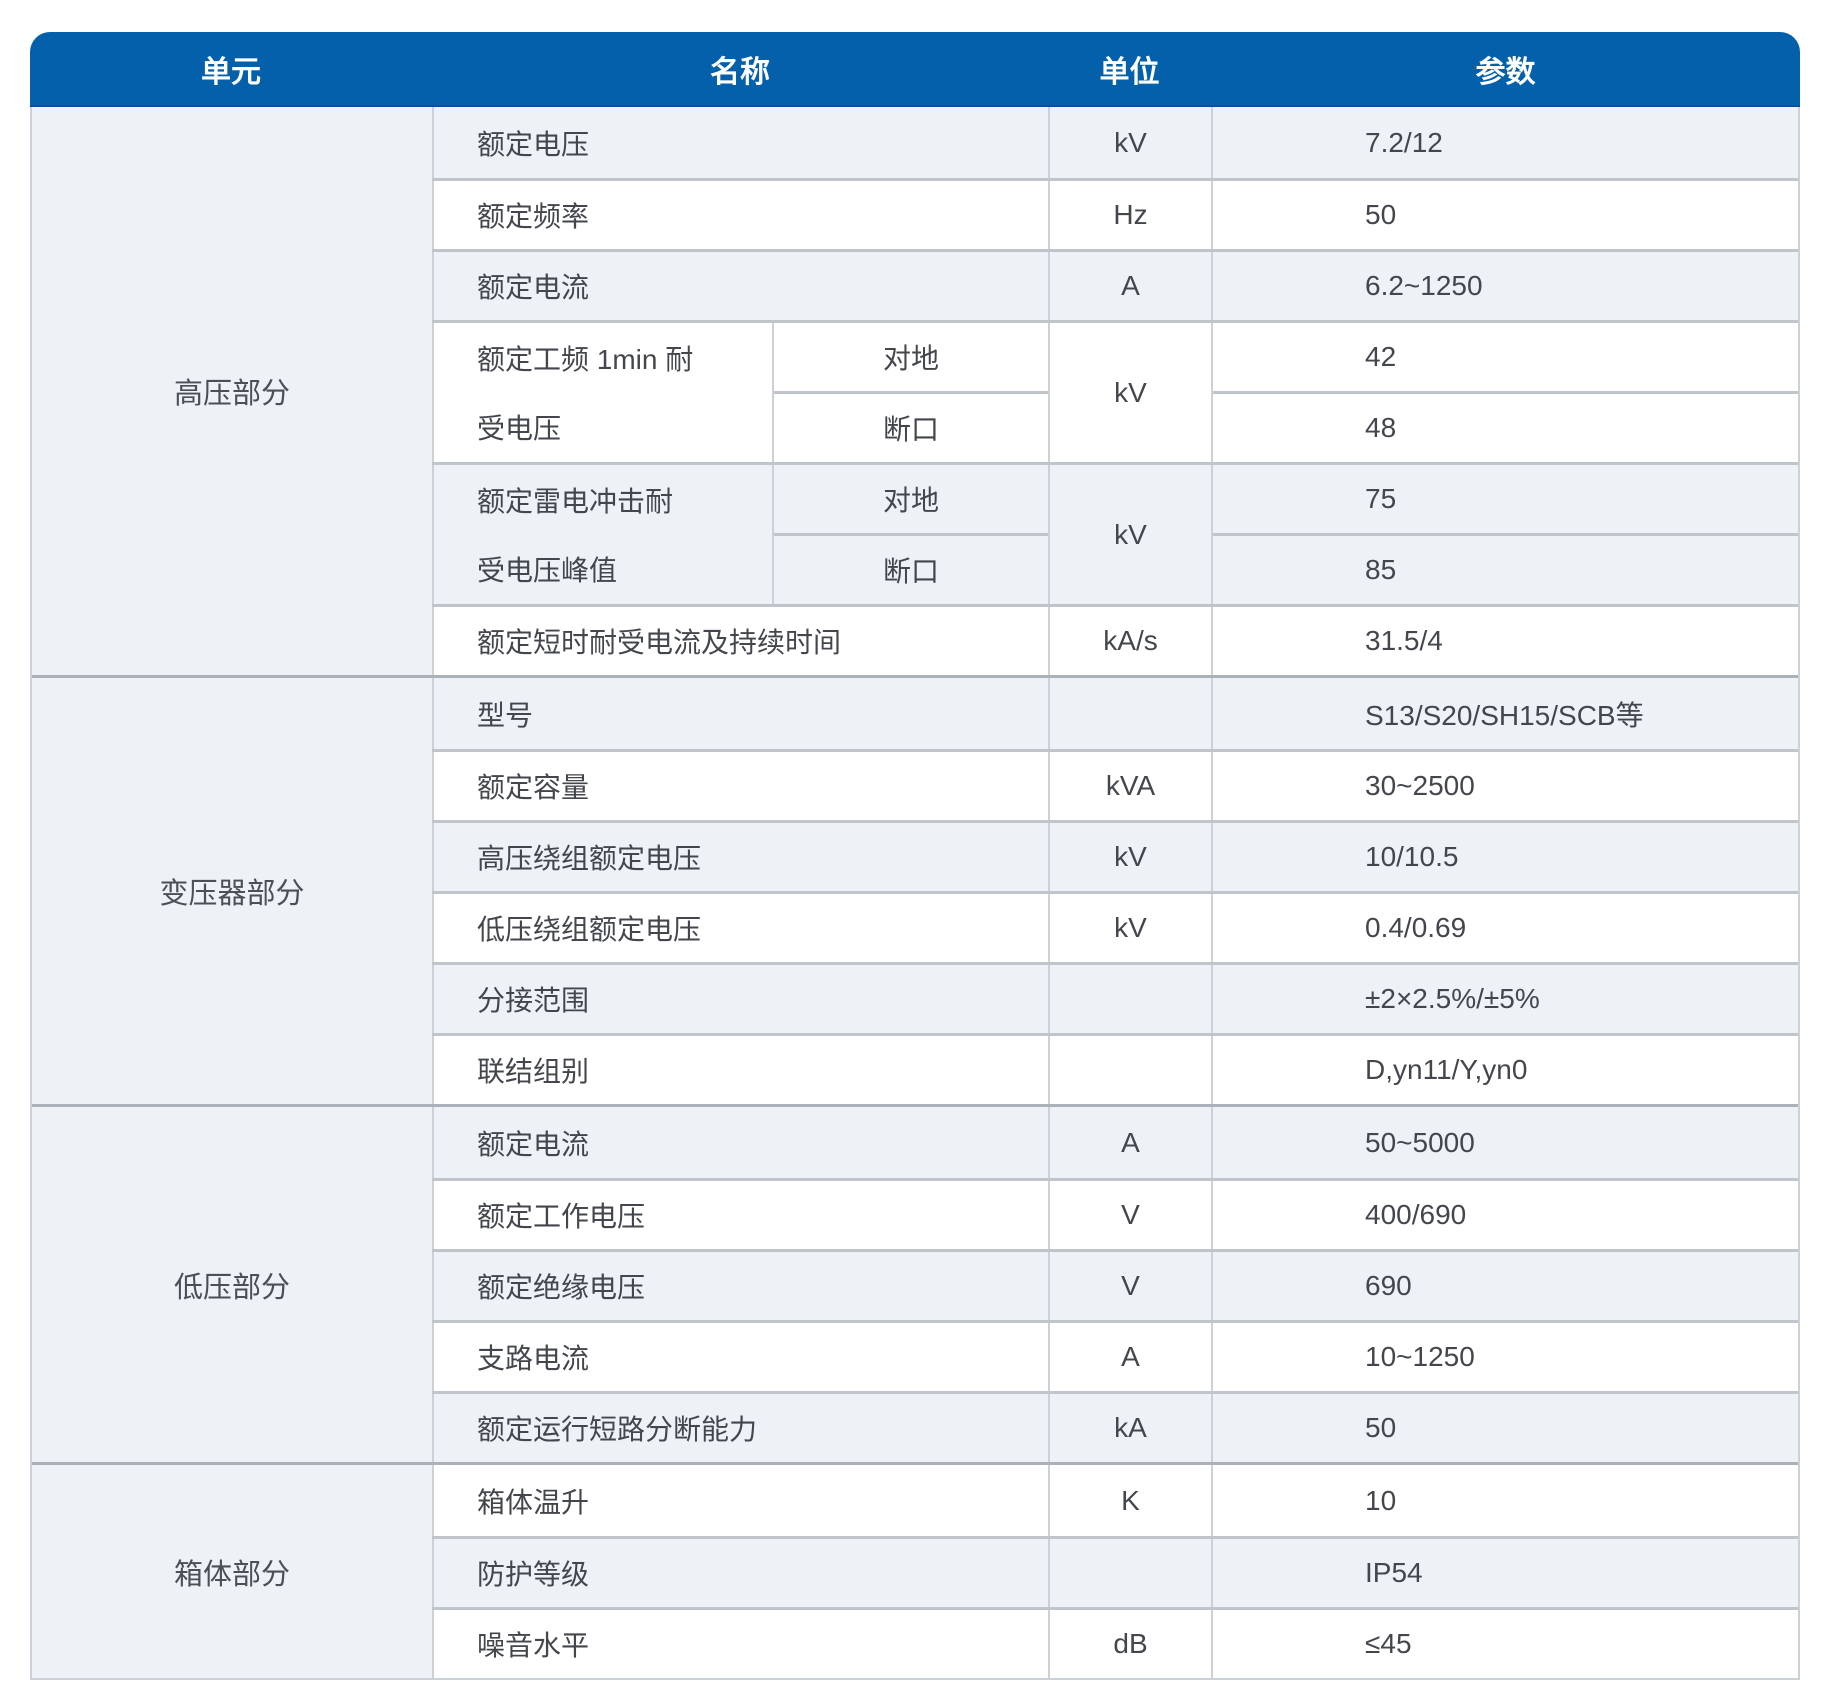 This screenshot has height=1697, width=1830. I want to click on table-row: 额定频率 Hz 50, so click(1115, 213).